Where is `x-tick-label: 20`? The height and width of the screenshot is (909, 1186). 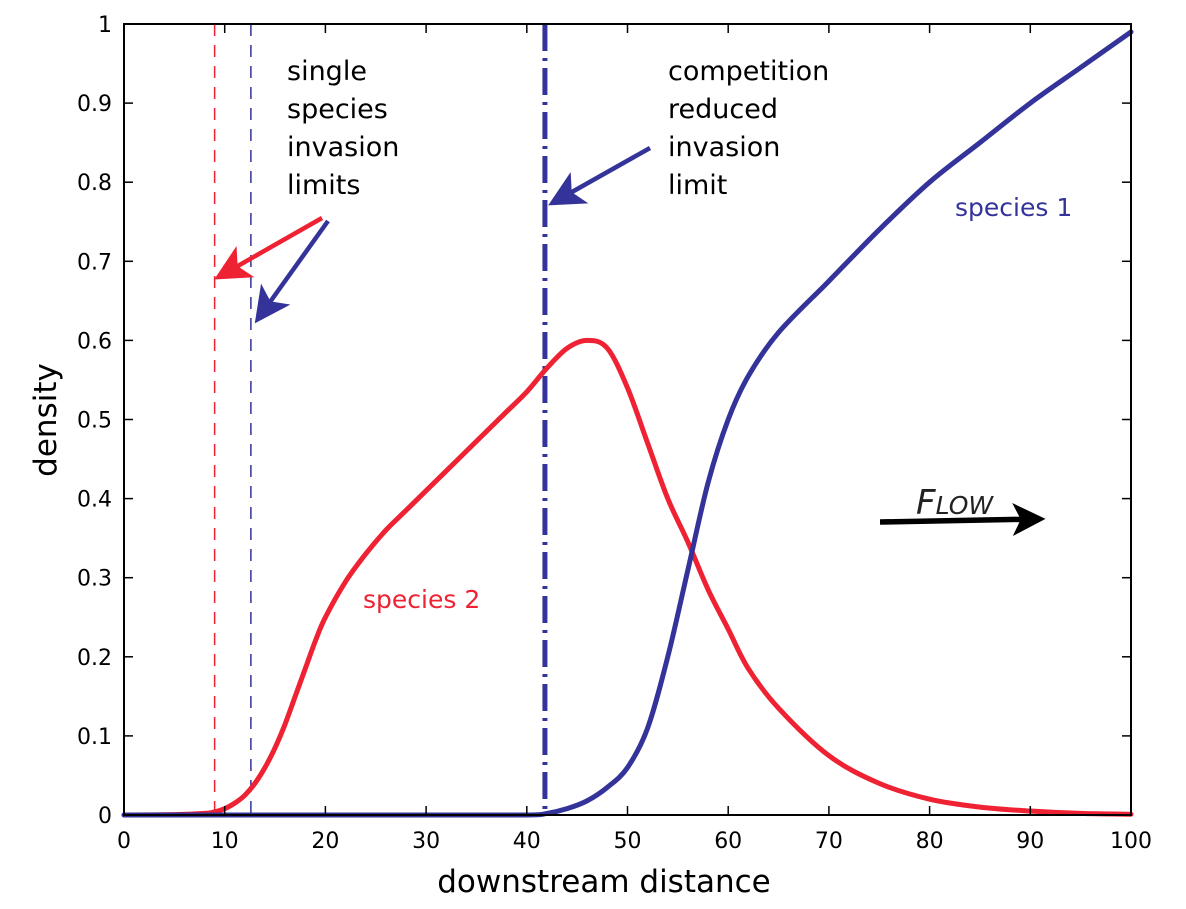
x-tick-label: 20 is located at coordinates (325, 841).